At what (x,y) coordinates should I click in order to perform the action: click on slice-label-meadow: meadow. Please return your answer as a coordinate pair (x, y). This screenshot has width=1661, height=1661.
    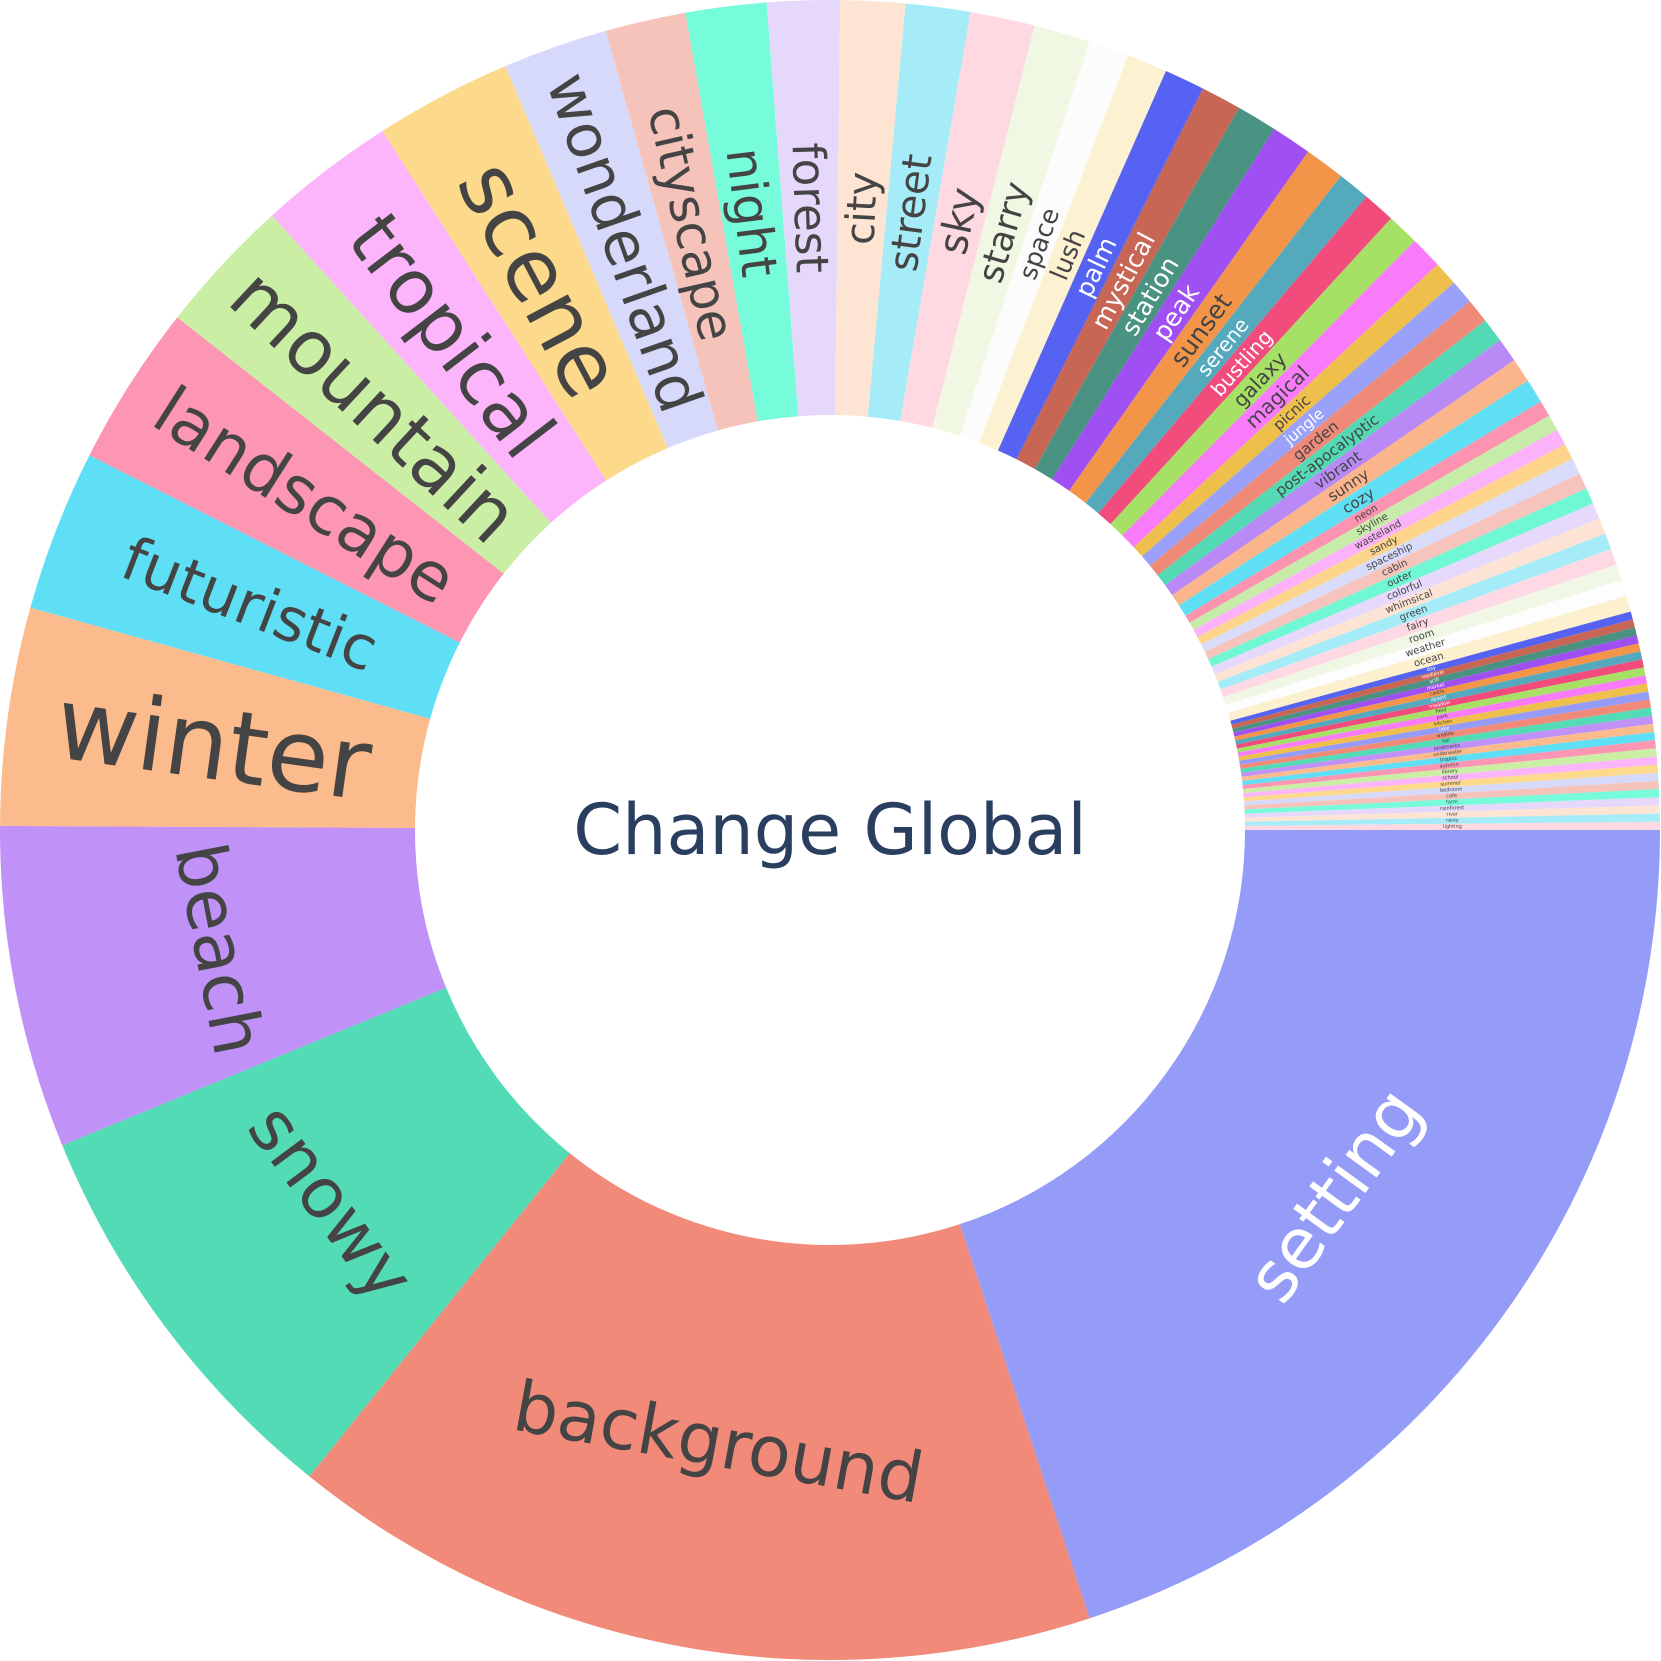
    Looking at the image, I should click on (1440, 705).